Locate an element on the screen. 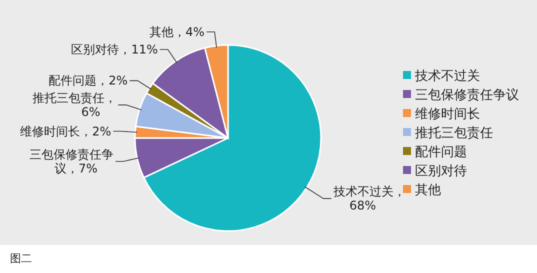 This screenshot has width=537, height=273. data-label: 配件问题，2% is located at coordinates (88, 81).